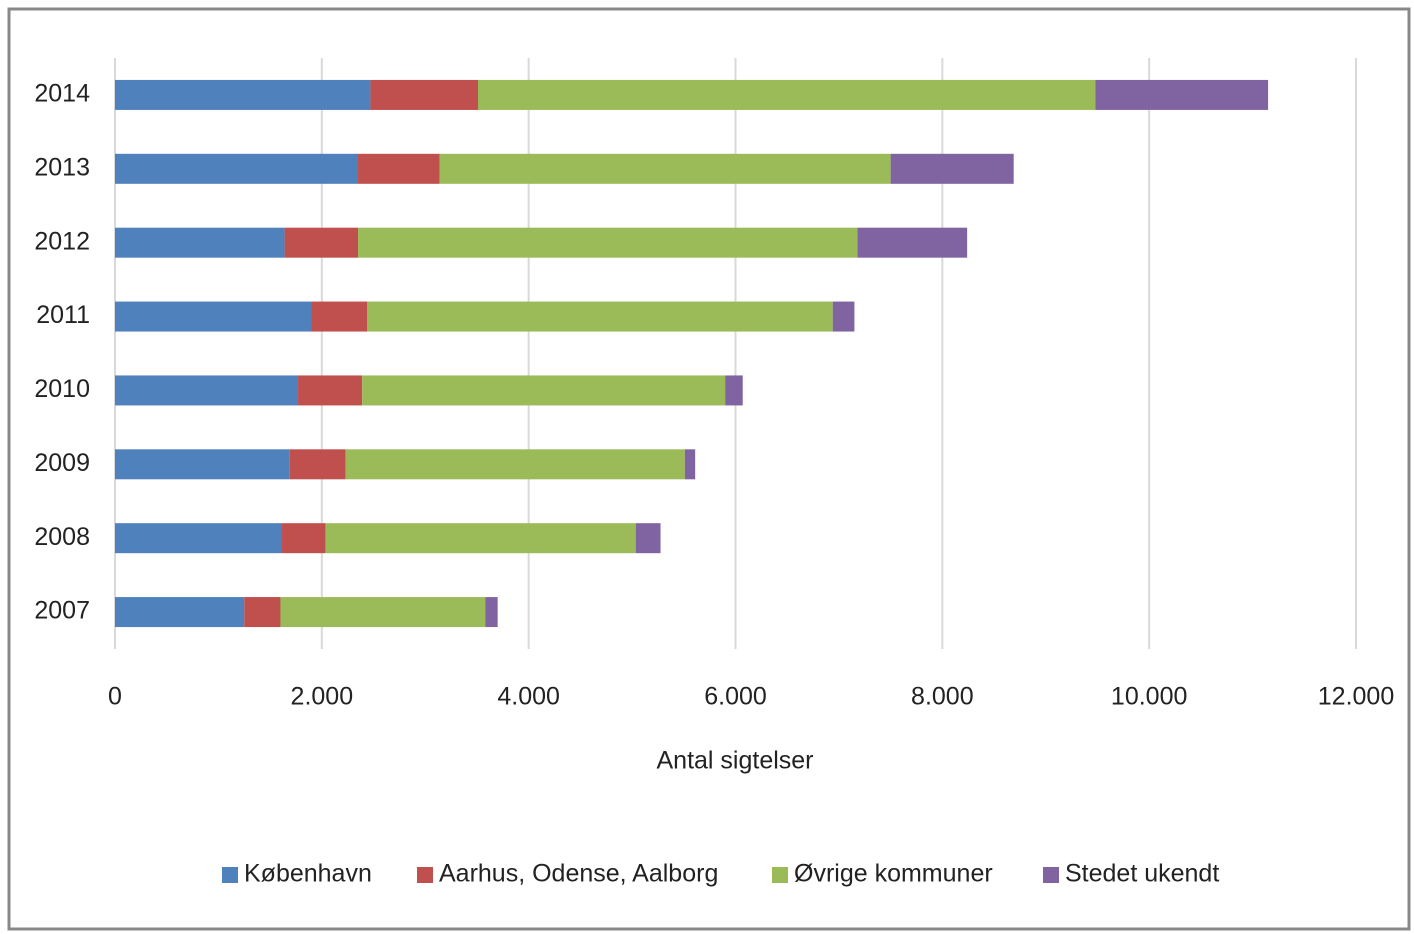 The width and height of the screenshot is (1414, 934). I want to click on x-tick-label: 8.000, so click(942, 697).